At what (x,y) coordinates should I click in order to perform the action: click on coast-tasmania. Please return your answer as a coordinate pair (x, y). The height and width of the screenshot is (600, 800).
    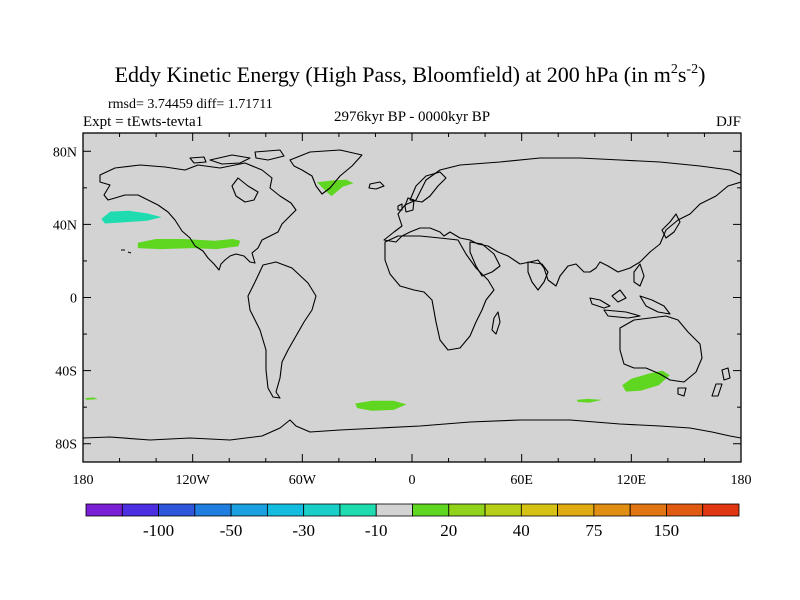
    Looking at the image, I should click on (682, 392).